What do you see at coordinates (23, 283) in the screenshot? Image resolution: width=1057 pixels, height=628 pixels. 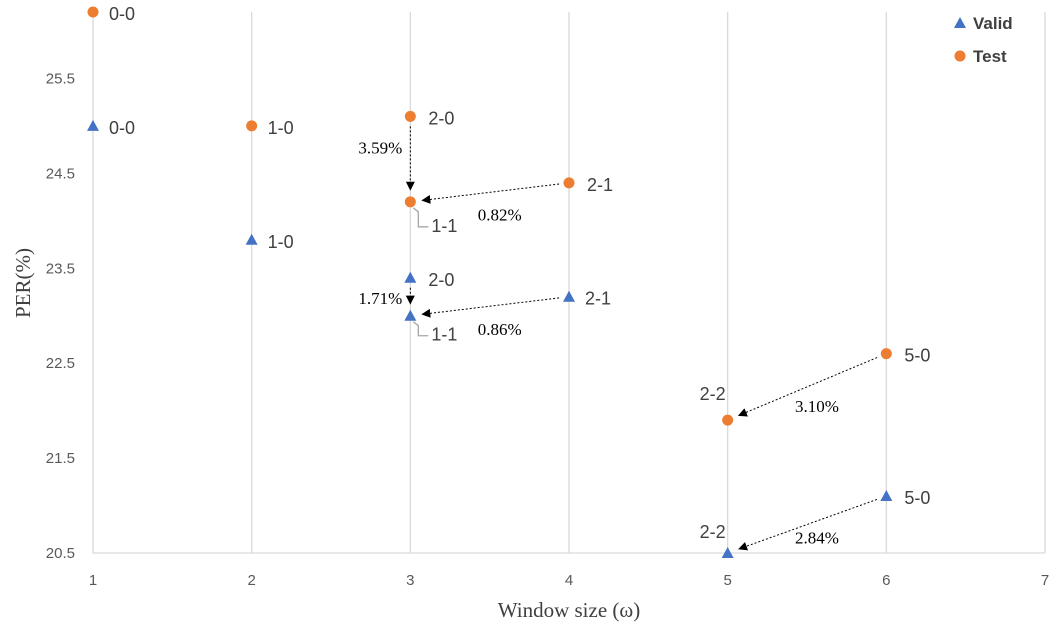 I see `y-axis-title: PER(%)` at bounding box center [23, 283].